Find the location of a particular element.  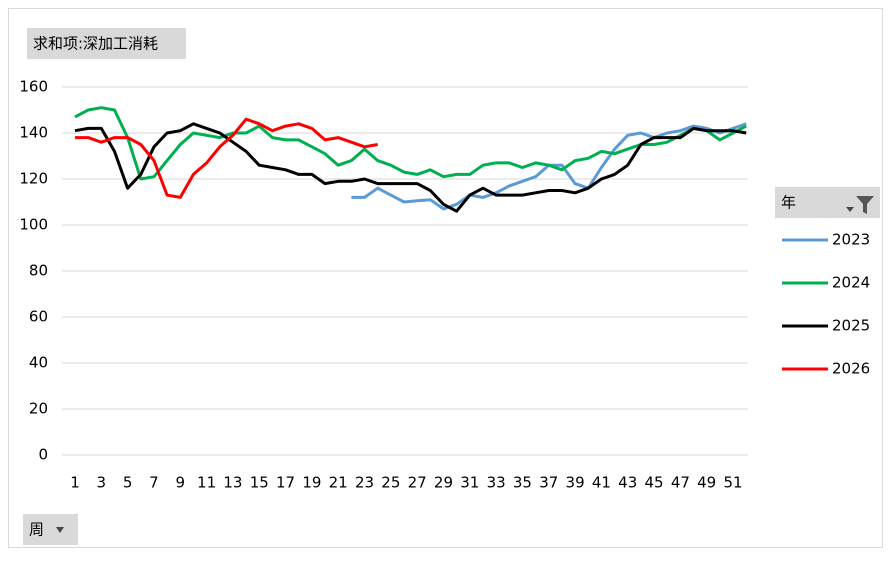

x-tick-label: 23 is located at coordinates (364, 483).